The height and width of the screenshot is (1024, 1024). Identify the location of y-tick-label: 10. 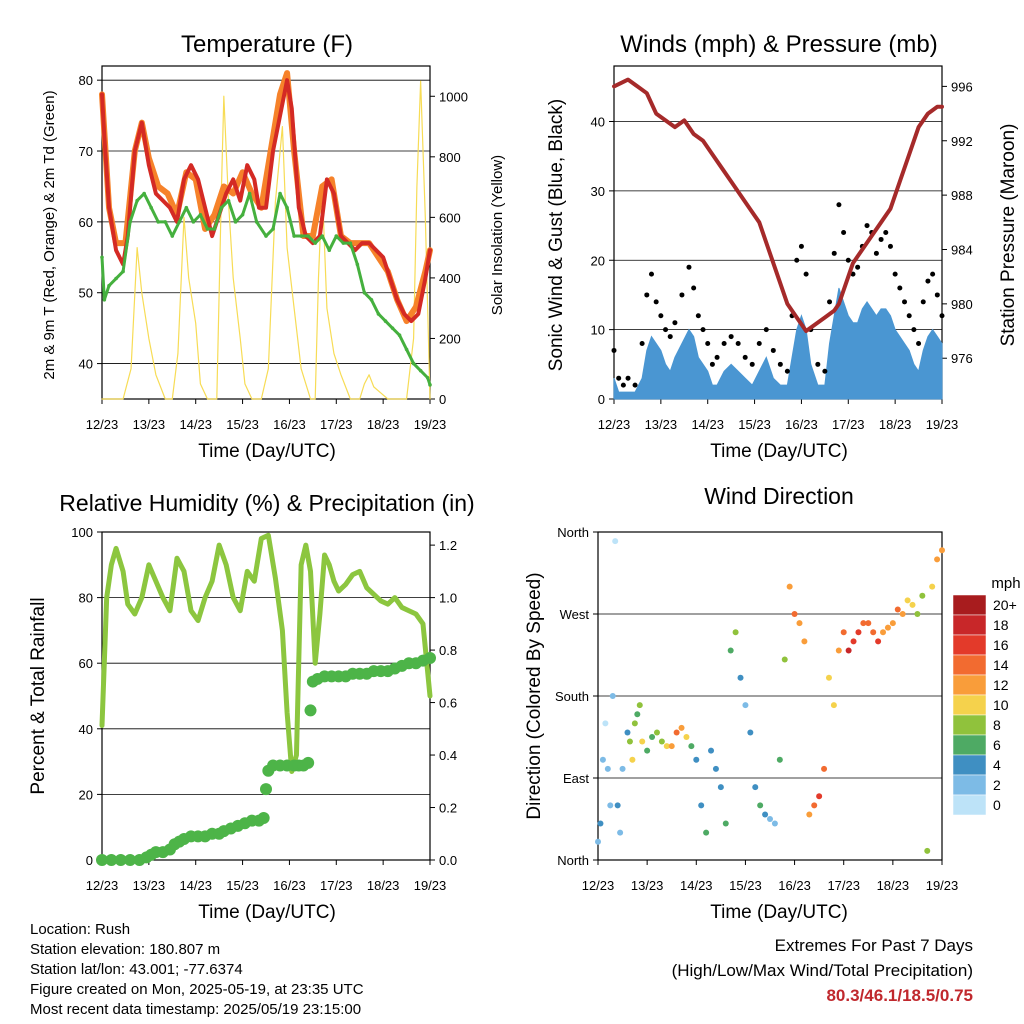
(598, 330).